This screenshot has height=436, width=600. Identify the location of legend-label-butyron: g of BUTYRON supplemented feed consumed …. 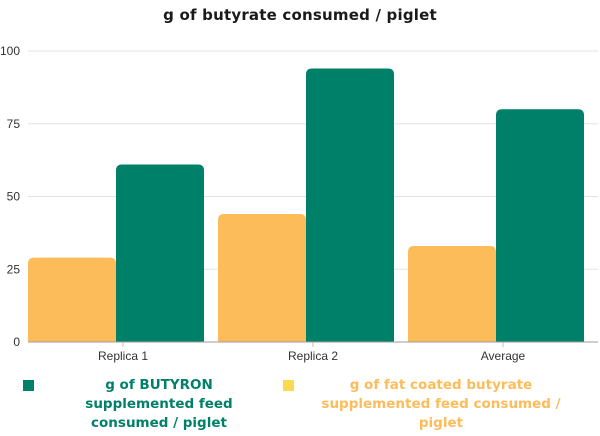
(159, 404).